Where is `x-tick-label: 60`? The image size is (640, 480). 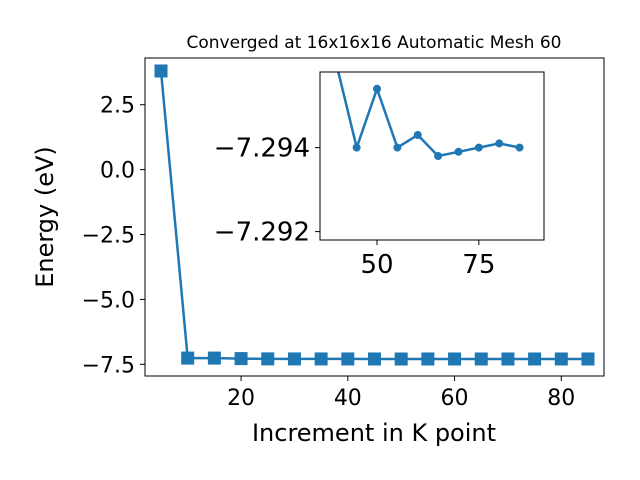 x-tick-label: 60 is located at coordinates (455, 398).